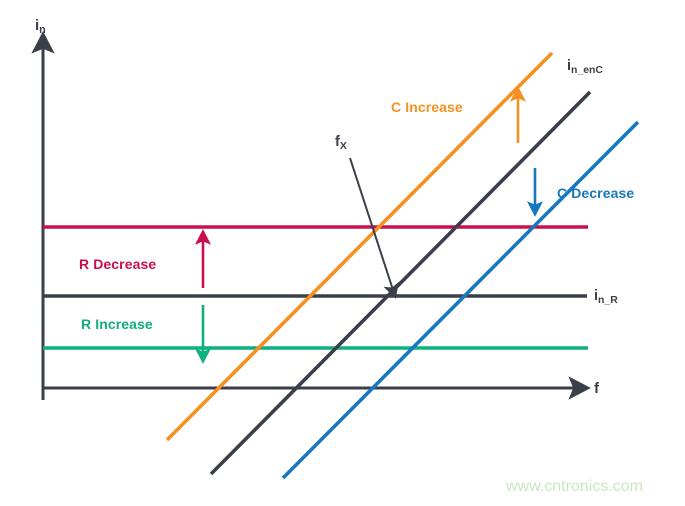  Describe the element at coordinates (569, 66) in the screenshot. I see `in-enc-label-main: i` at that location.